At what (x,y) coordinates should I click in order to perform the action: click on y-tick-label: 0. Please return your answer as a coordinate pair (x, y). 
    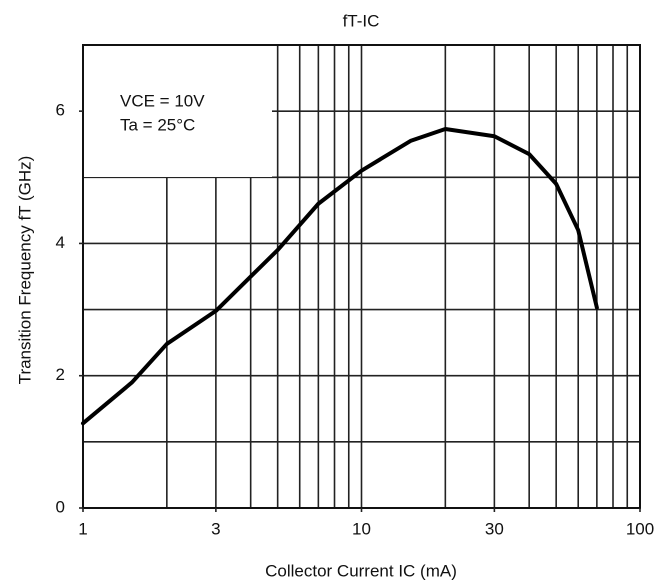
    Looking at the image, I should click on (60, 506).